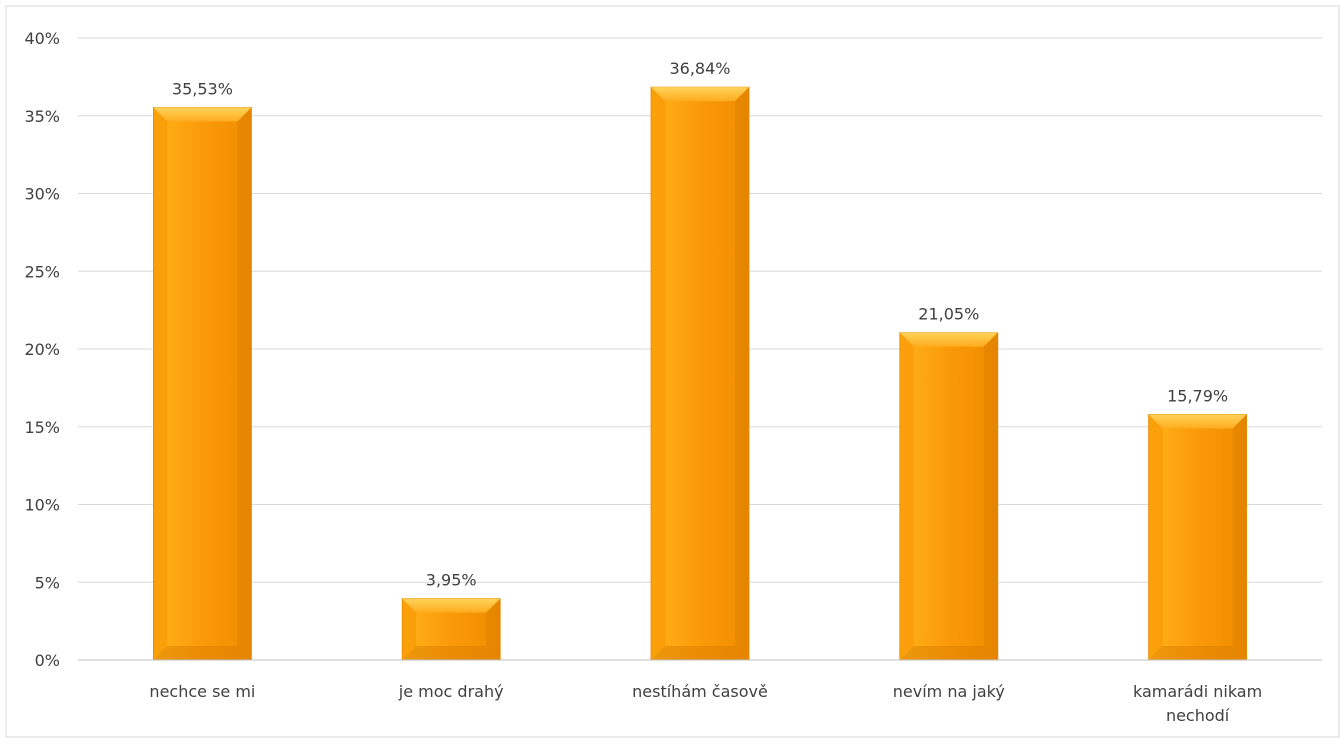 This screenshot has width=1340, height=738. Describe the element at coordinates (700, 691) in the screenshot. I see `category-label: nestíhám časově` at that location.